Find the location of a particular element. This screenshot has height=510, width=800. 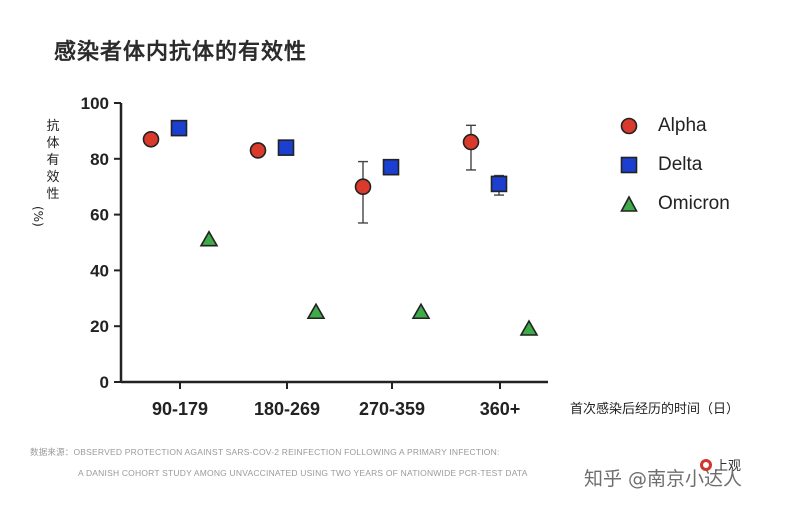

x-tick-label: 360+ is located at coordinates (500, 409).